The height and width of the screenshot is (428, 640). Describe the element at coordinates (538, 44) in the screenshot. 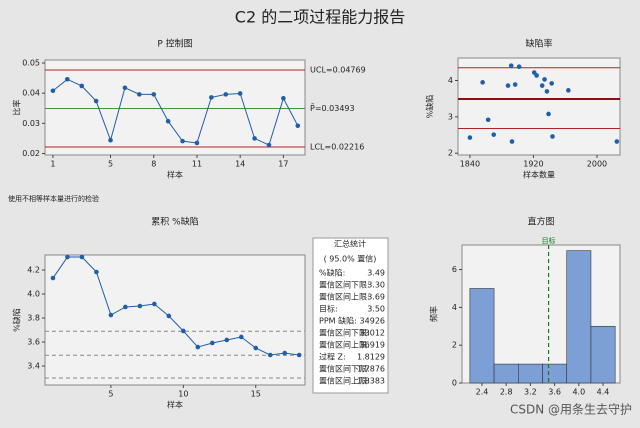

I see `chart-title: 缺陷率` at that location.